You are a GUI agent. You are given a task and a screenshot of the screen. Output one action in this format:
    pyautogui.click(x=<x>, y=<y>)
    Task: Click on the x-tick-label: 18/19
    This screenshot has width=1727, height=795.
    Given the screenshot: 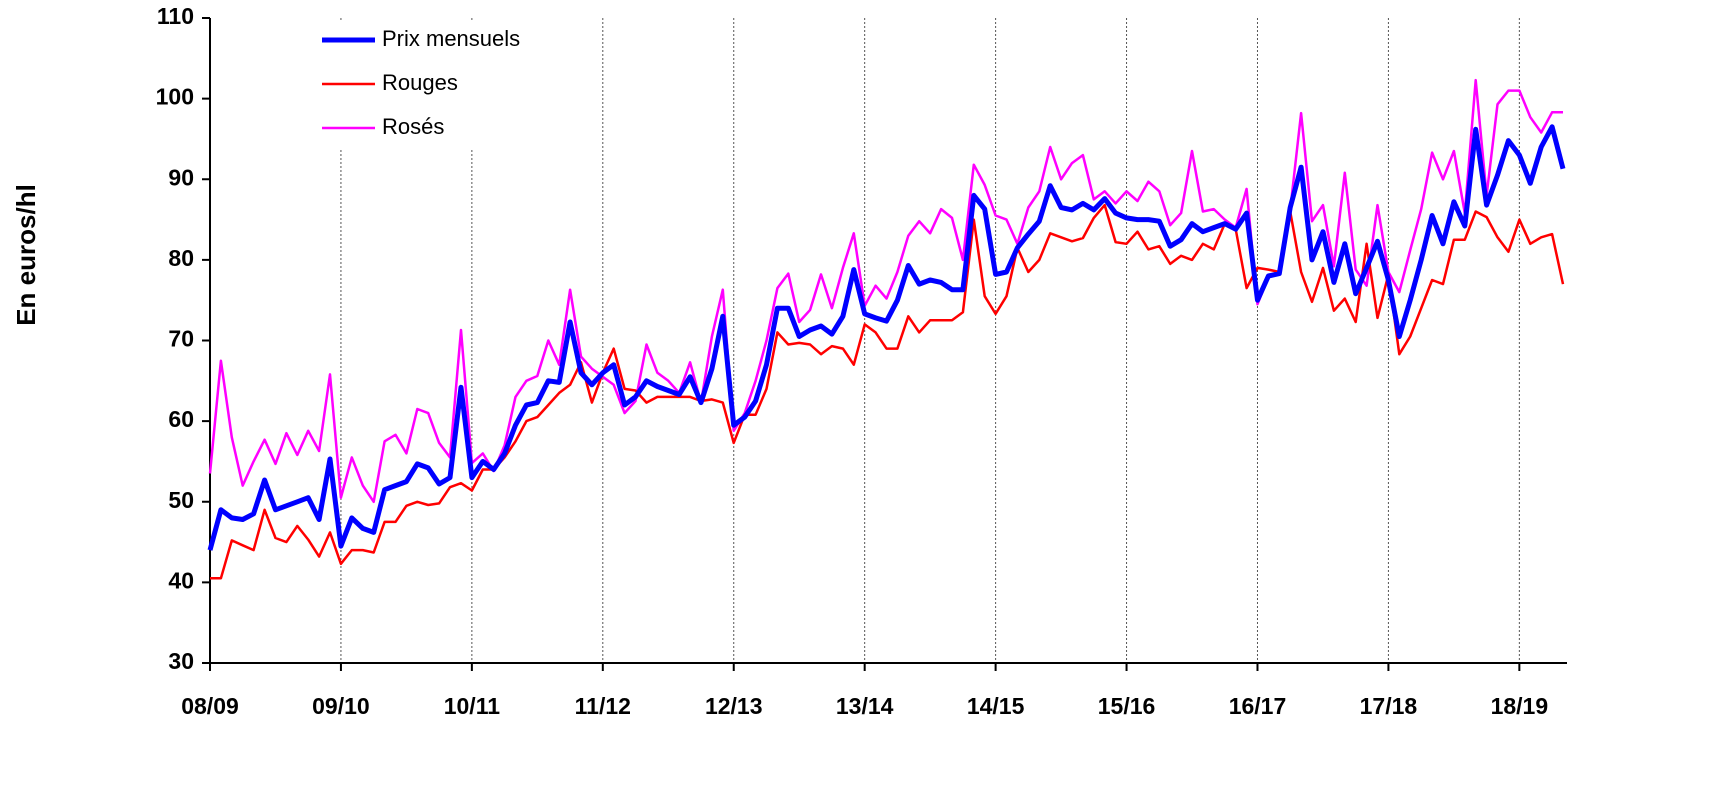 What is the action you would take?
    pyautogui.click(x=1520, y=706)
    